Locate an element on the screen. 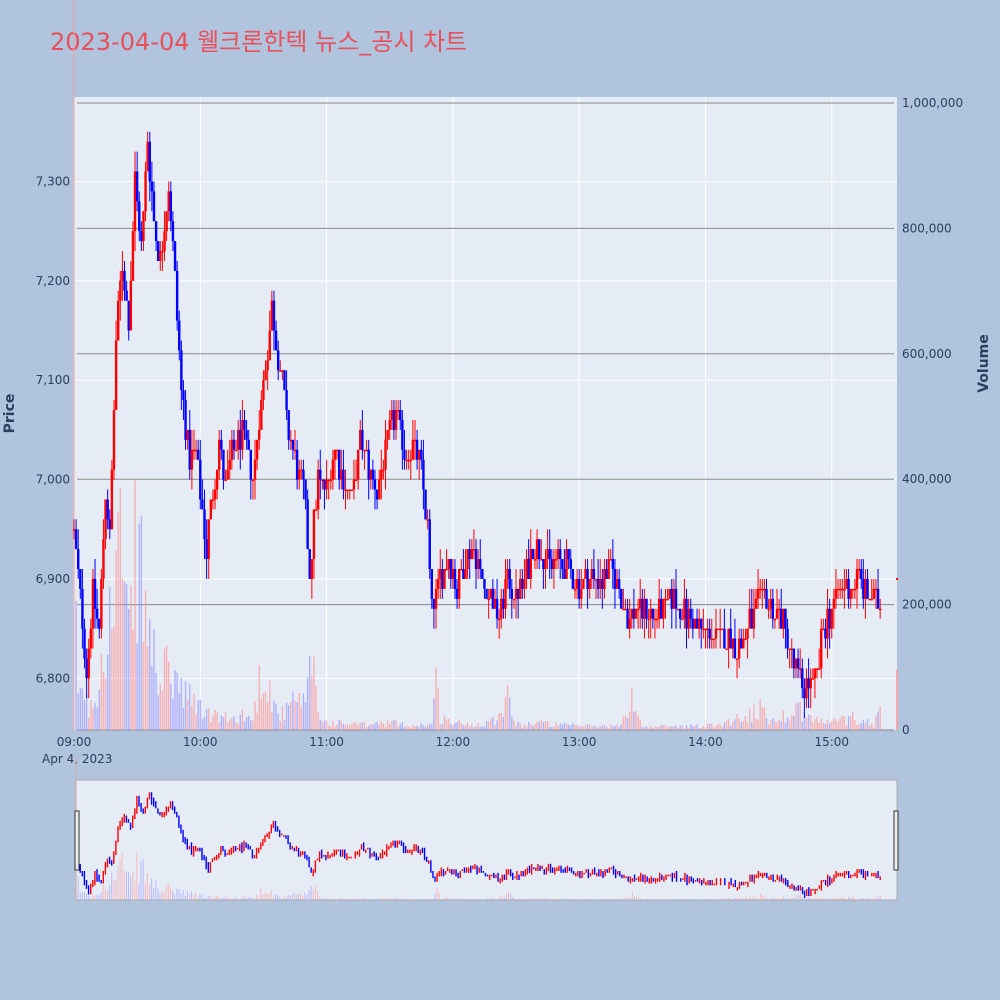  y-axis-title: Price is located at coordinates (10, 414).